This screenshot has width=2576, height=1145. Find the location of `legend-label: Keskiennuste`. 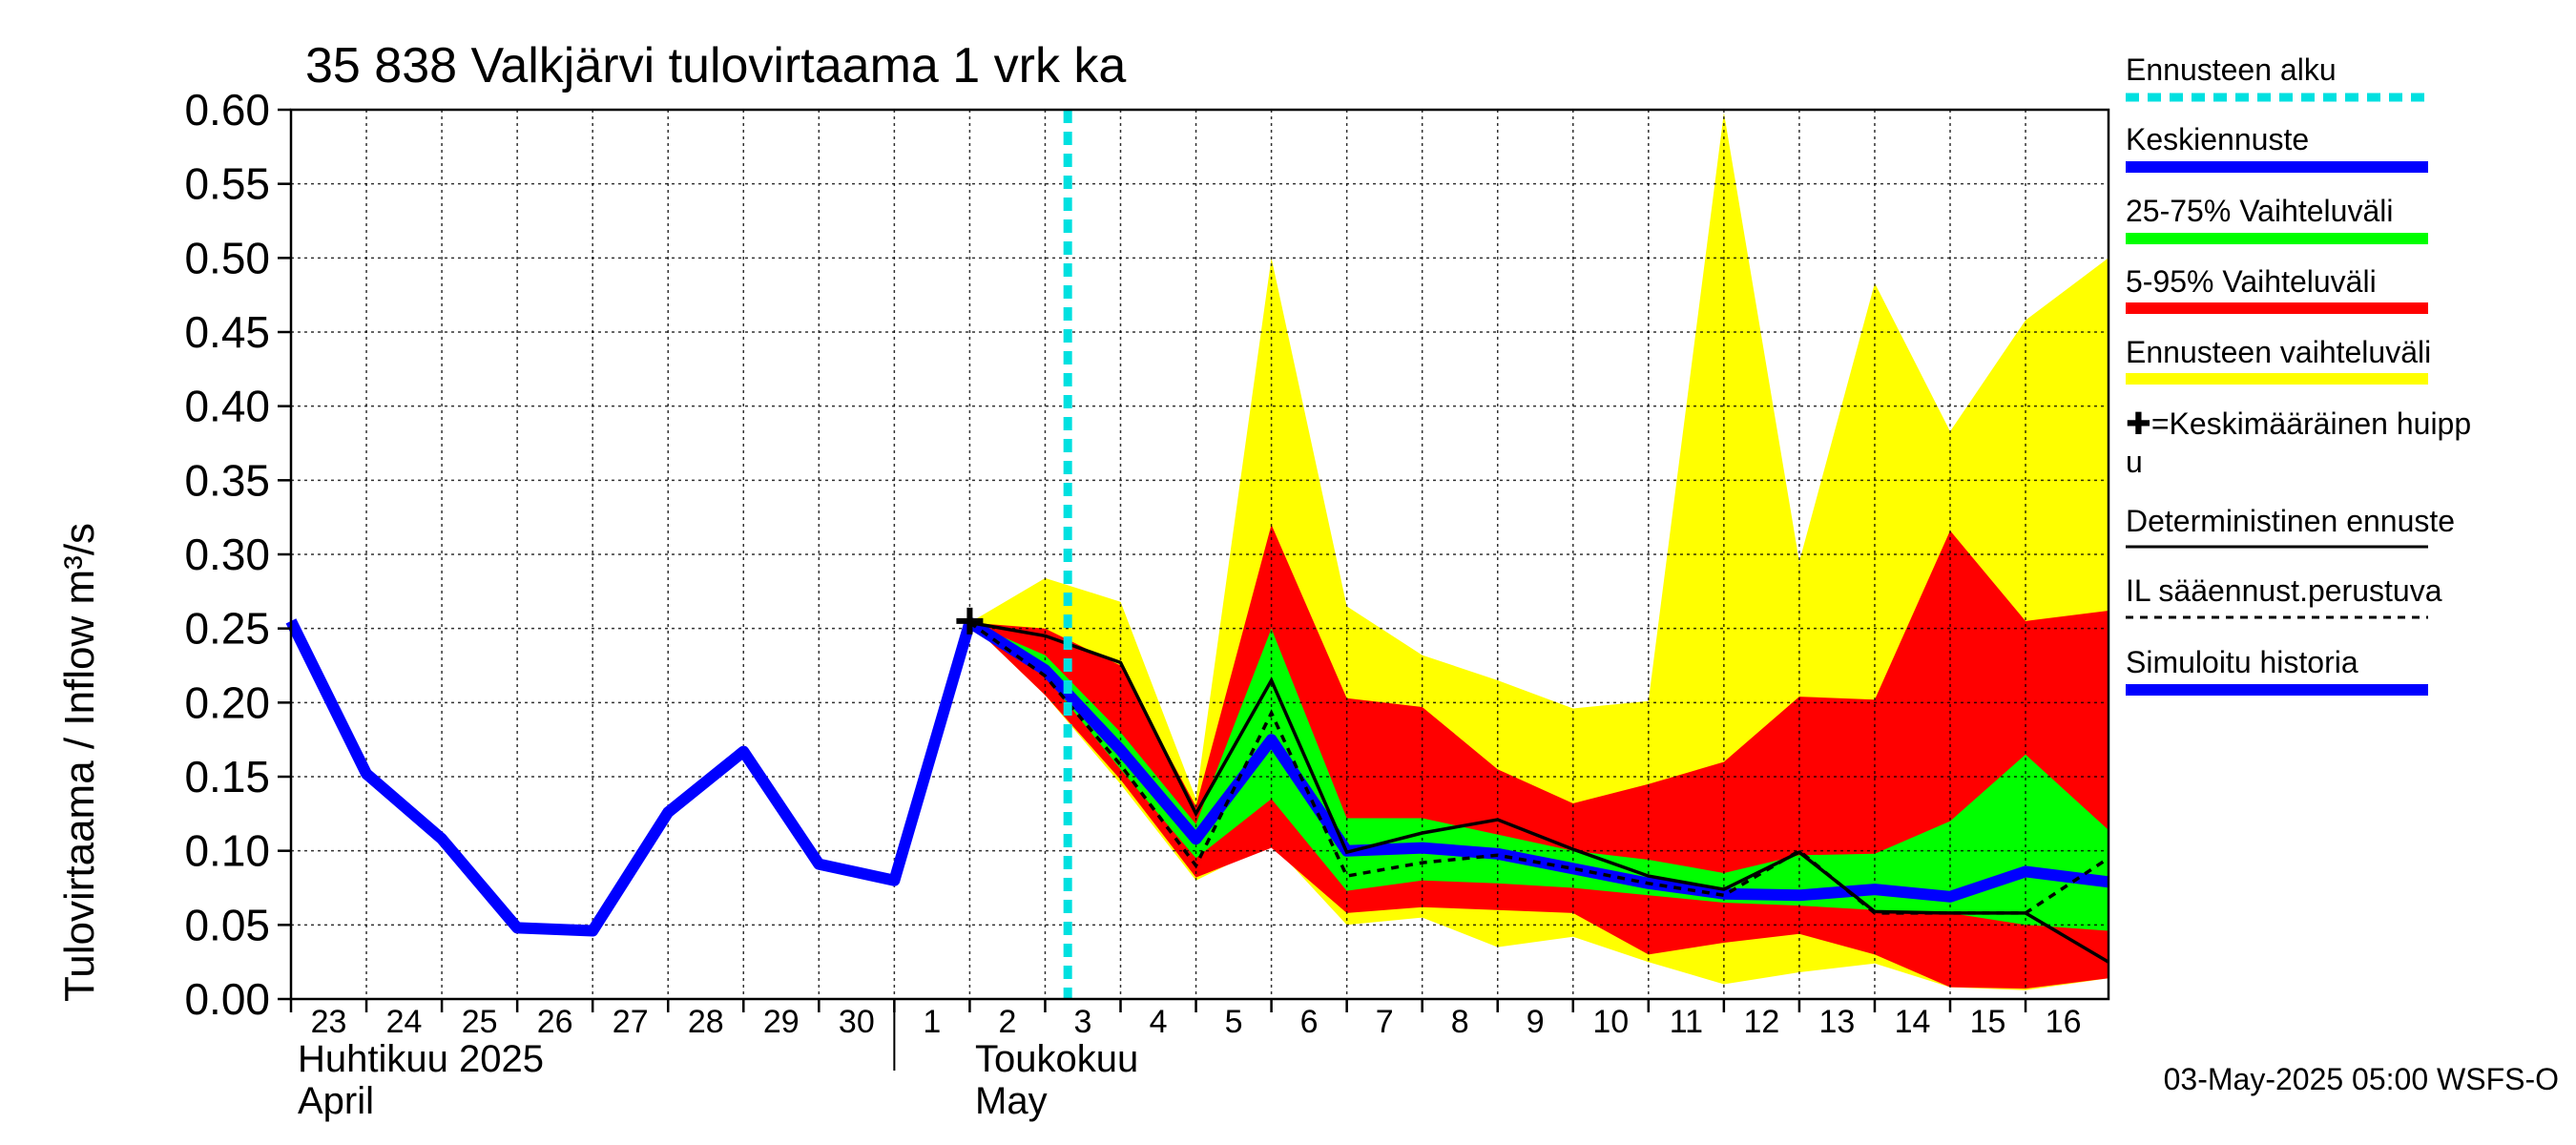

legend-label: Keskiennuste is located at coordinates (2217, 139).